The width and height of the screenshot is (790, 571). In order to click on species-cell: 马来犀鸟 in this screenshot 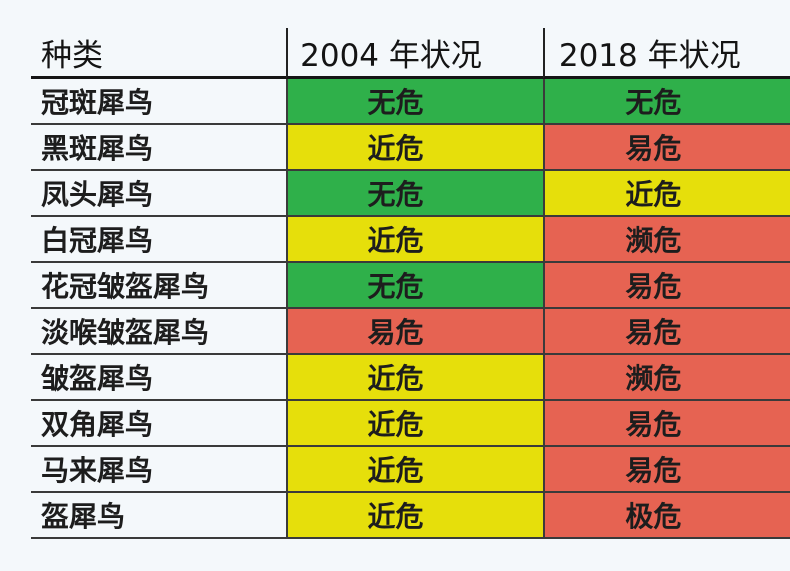, I will do `click(159, 470)`.